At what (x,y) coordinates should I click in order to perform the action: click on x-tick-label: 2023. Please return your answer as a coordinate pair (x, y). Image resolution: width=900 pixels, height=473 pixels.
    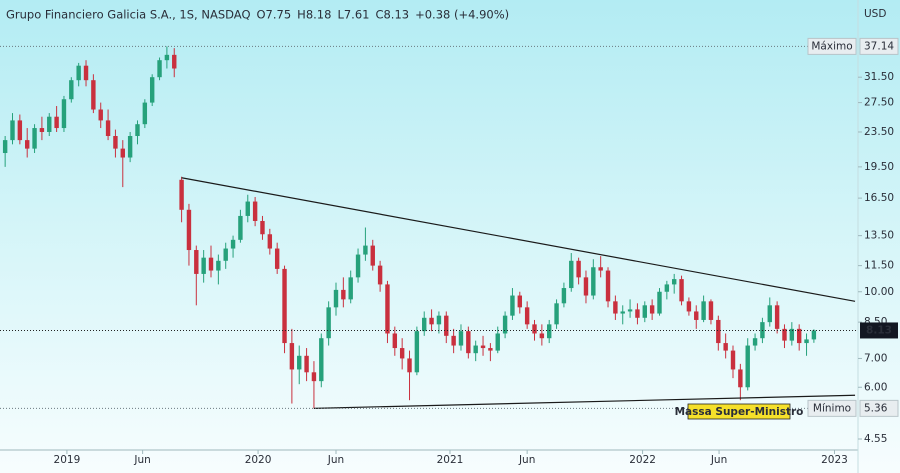
    Looking at the image, I should click on (834, 460).